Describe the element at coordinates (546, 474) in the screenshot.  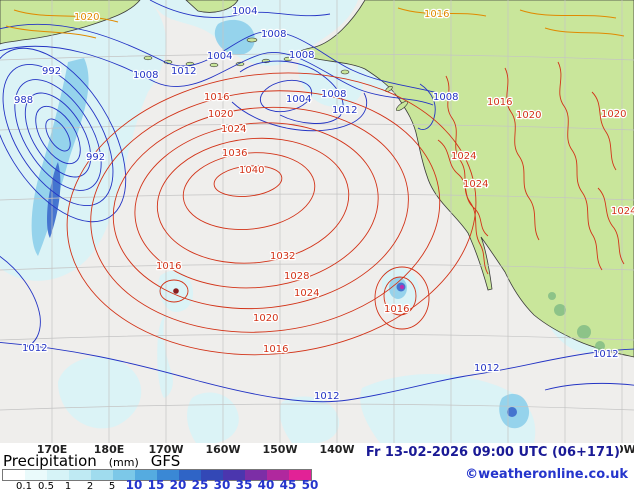
I see `copyright: ©weatheronline.co.uk` at that location.